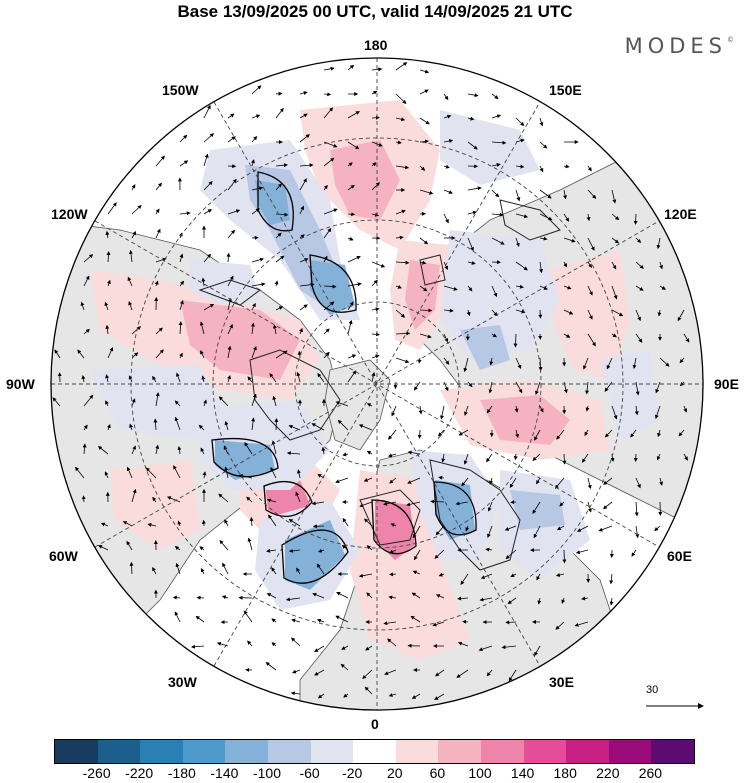  What do you see at coordinates (608, 773) in the screenshot?
I see `colorbar-tick-label: 220` at bounding box center [608, 773].